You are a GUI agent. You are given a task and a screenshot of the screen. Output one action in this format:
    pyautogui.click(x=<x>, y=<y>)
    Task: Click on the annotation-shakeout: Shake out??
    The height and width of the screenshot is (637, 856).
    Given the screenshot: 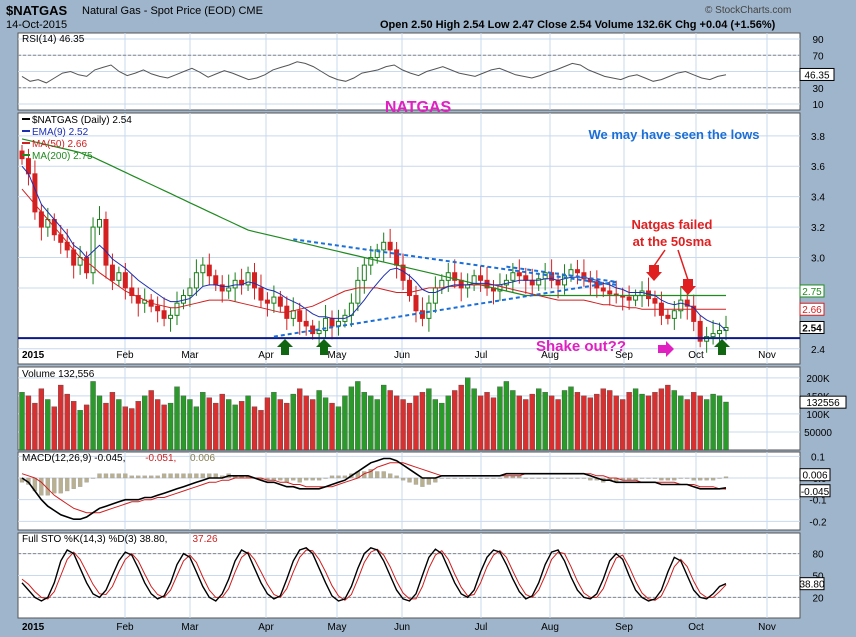 What is the action you would take?
    pyautogui.click(x=581, y=346)
    